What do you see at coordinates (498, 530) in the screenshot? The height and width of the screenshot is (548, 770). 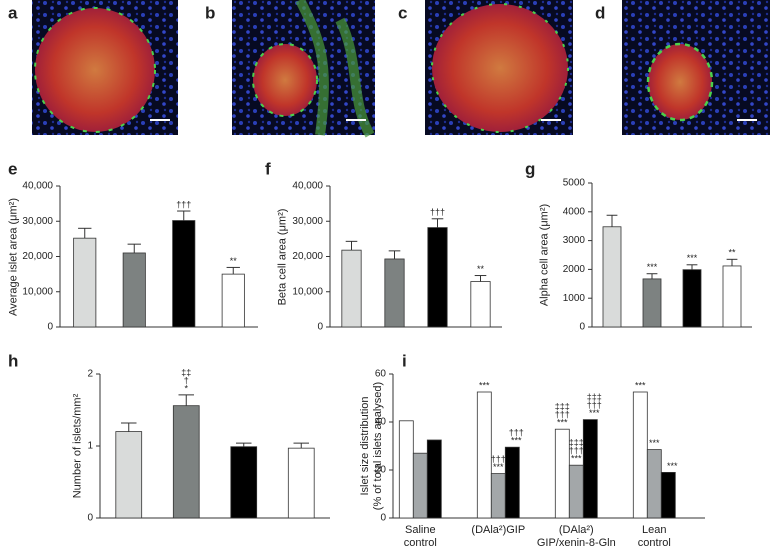 I see `x-tick-label: (DAla²)GIP` at bounding box center [498, 530].